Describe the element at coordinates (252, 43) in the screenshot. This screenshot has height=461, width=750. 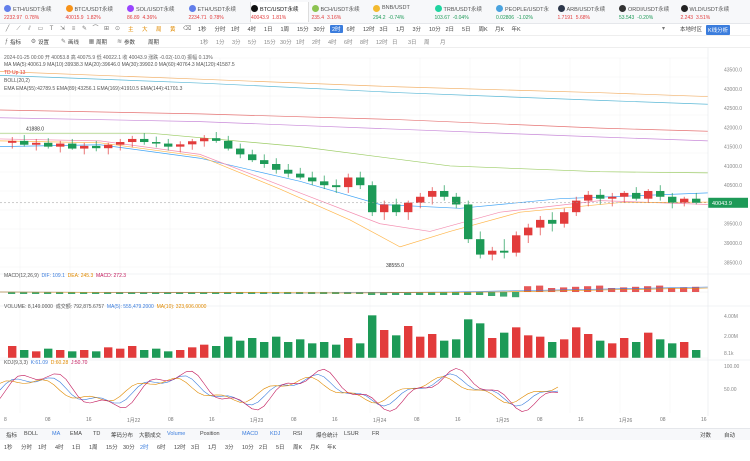
I see `timeframe-option-2: 5分` at that location.